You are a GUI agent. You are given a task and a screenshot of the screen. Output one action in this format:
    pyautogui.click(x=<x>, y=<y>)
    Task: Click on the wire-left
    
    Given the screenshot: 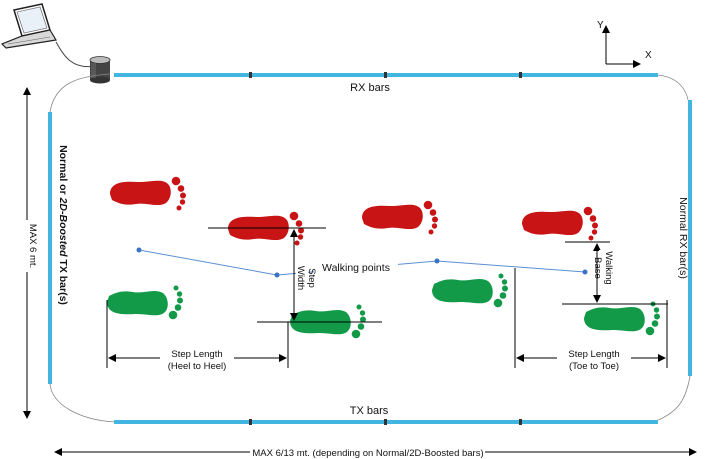 What is the action you would take?
    pyautogui.click(x=80, y=93)
    